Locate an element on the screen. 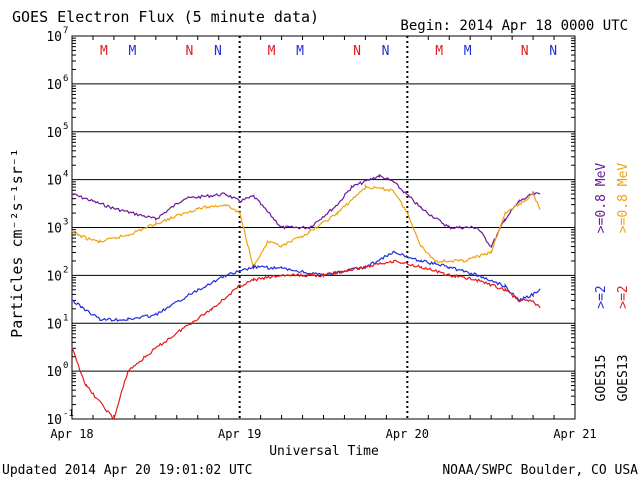  x-tick-label: Apr 21 is located at coordinates (574, 434).